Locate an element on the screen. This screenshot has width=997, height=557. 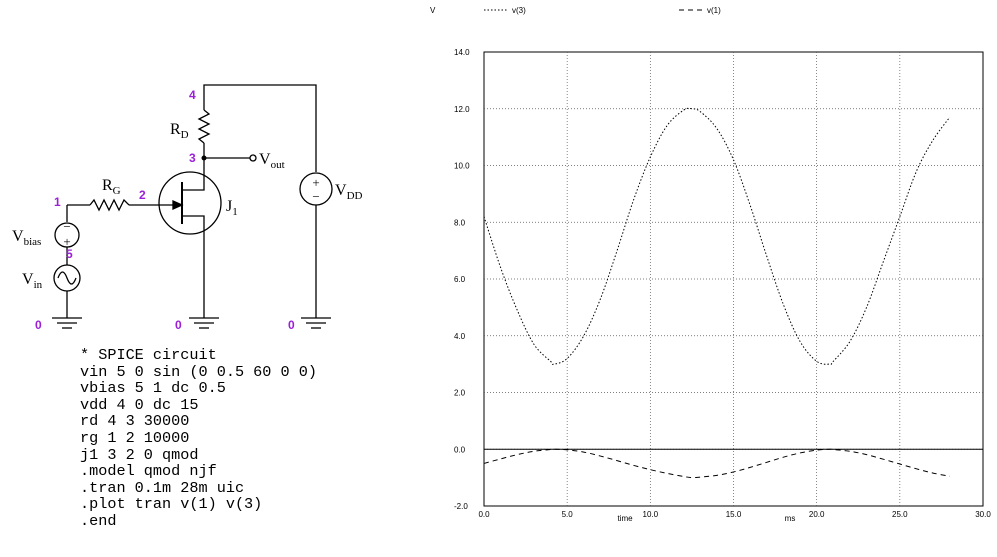
netlist-line: rd 4 3 30000 is located at coordinates (135, 421).